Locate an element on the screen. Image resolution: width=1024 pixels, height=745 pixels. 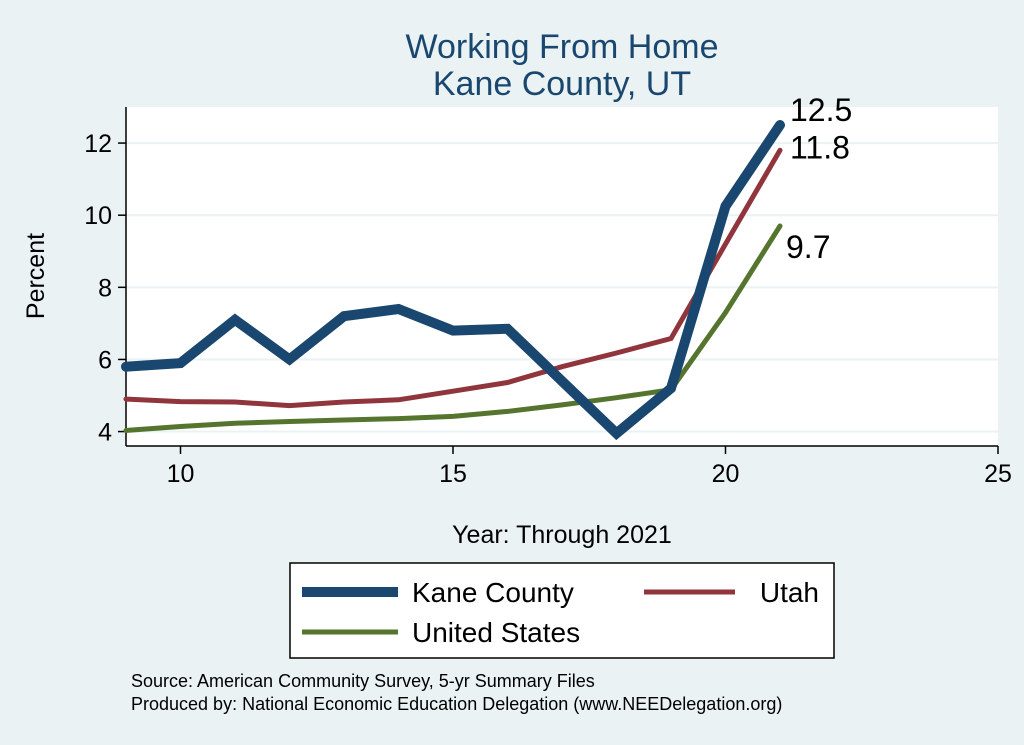
legend-label-united-states: United States is located at coordinates (496, 632).